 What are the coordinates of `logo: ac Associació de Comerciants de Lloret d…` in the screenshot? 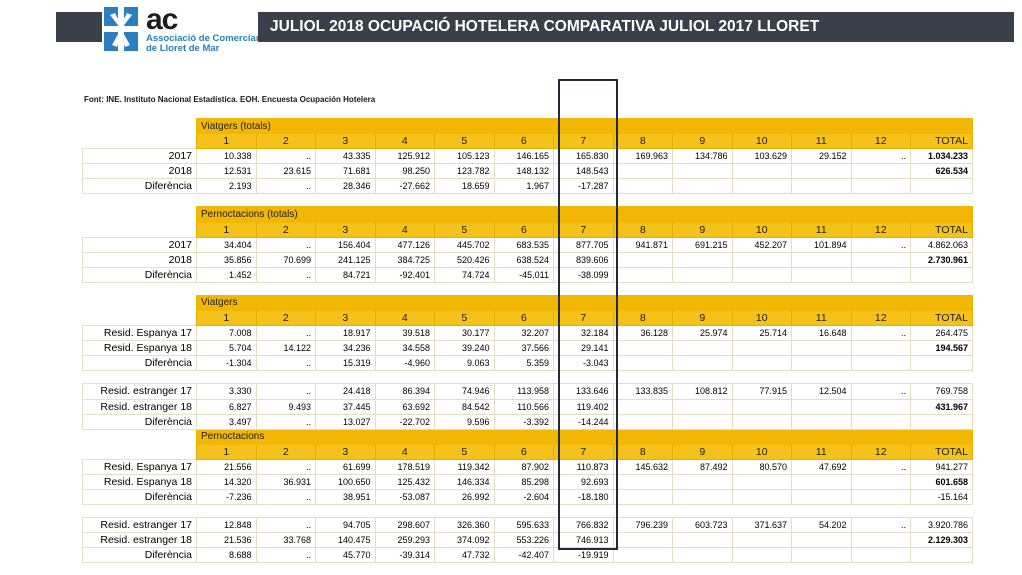 It's located at (187, 31).